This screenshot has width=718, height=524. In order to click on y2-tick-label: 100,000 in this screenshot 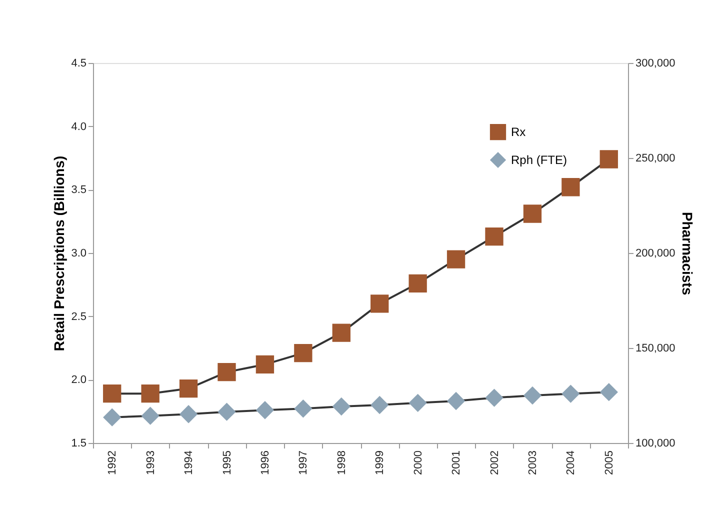, I will do `click(656, 444)`.